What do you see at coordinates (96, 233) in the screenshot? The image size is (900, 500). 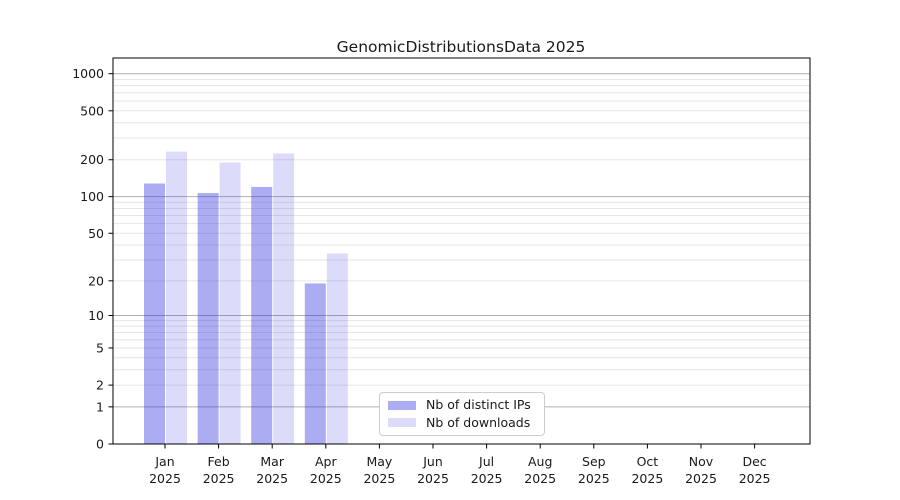 I see `y-tick-label: 50` at bounding box center [96, 233].